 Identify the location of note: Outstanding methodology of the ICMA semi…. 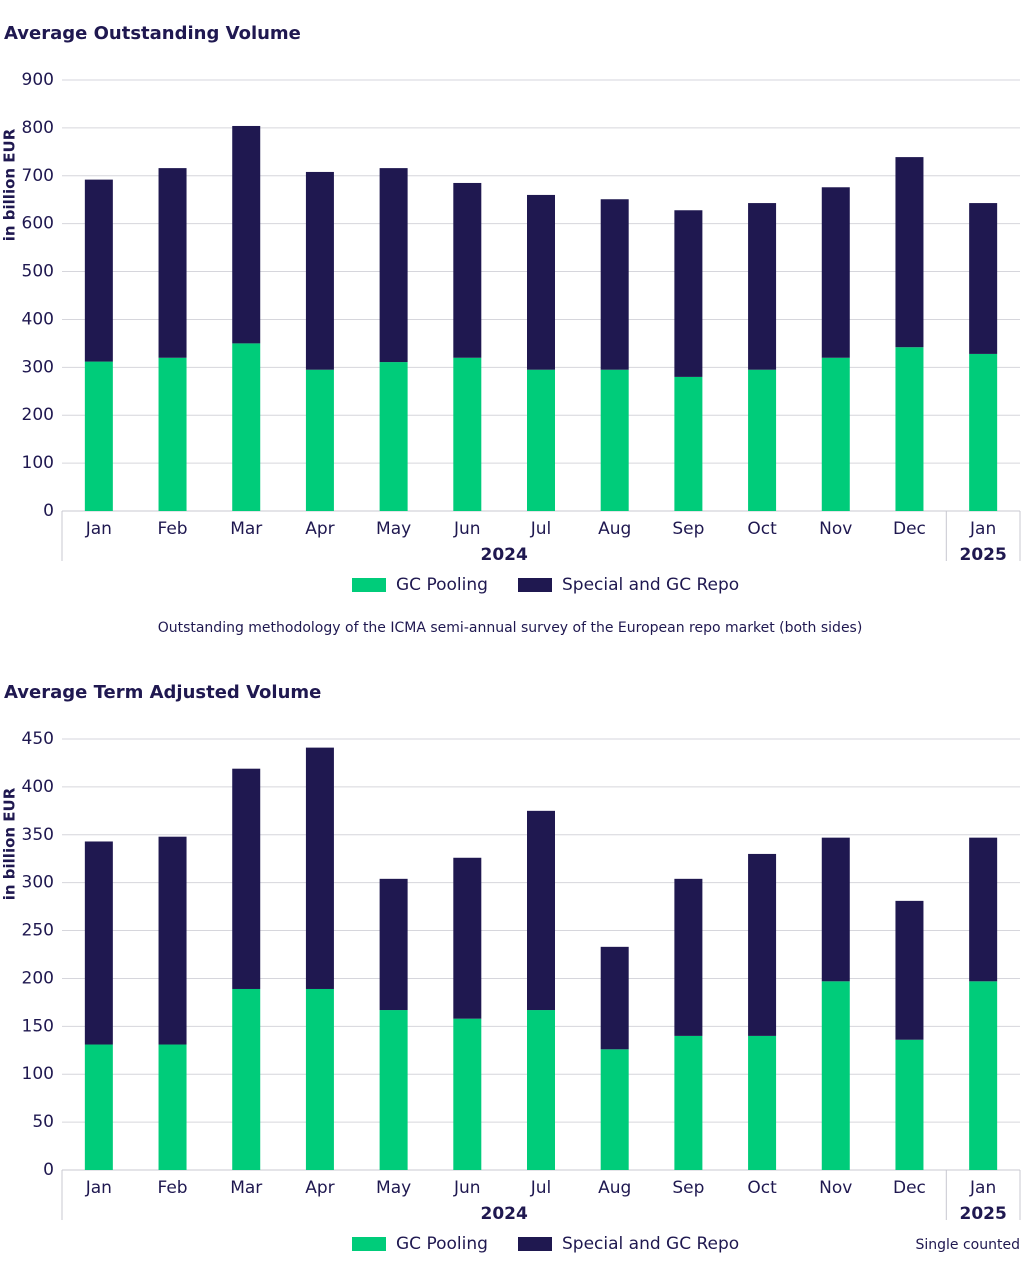
(510, 628).